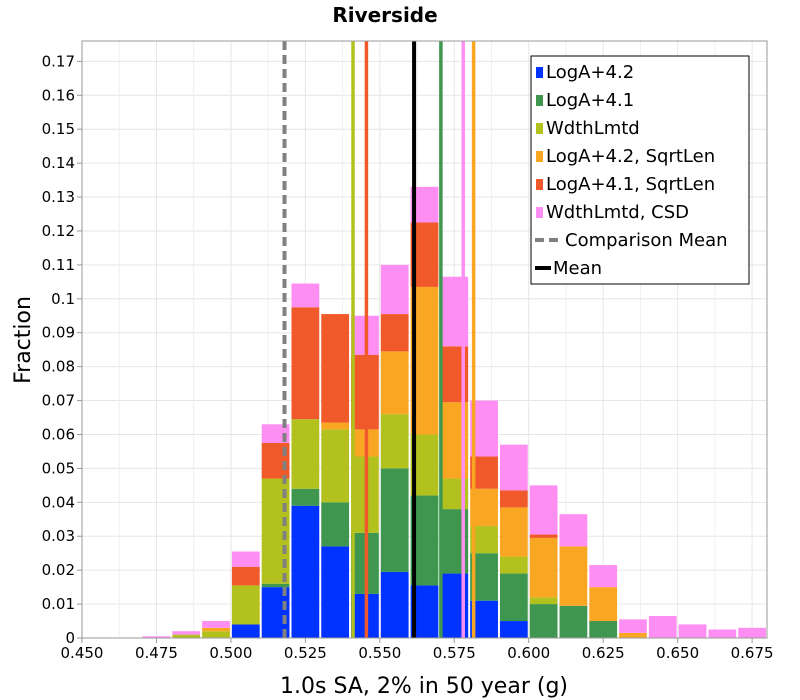 This screenshot has height=700, width=800. I want to click on legend-label: Comparison Mean, so click(646, 240).